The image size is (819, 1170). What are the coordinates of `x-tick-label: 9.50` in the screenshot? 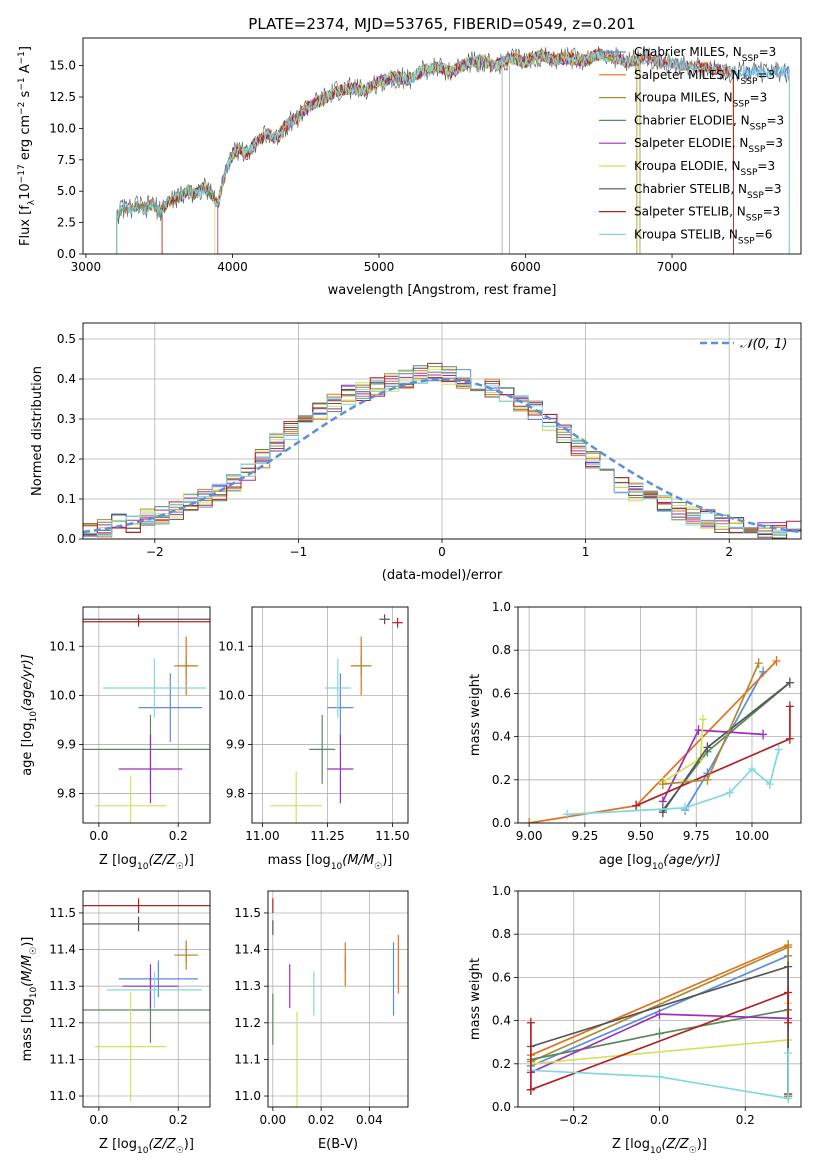 It's located at (640, 836).